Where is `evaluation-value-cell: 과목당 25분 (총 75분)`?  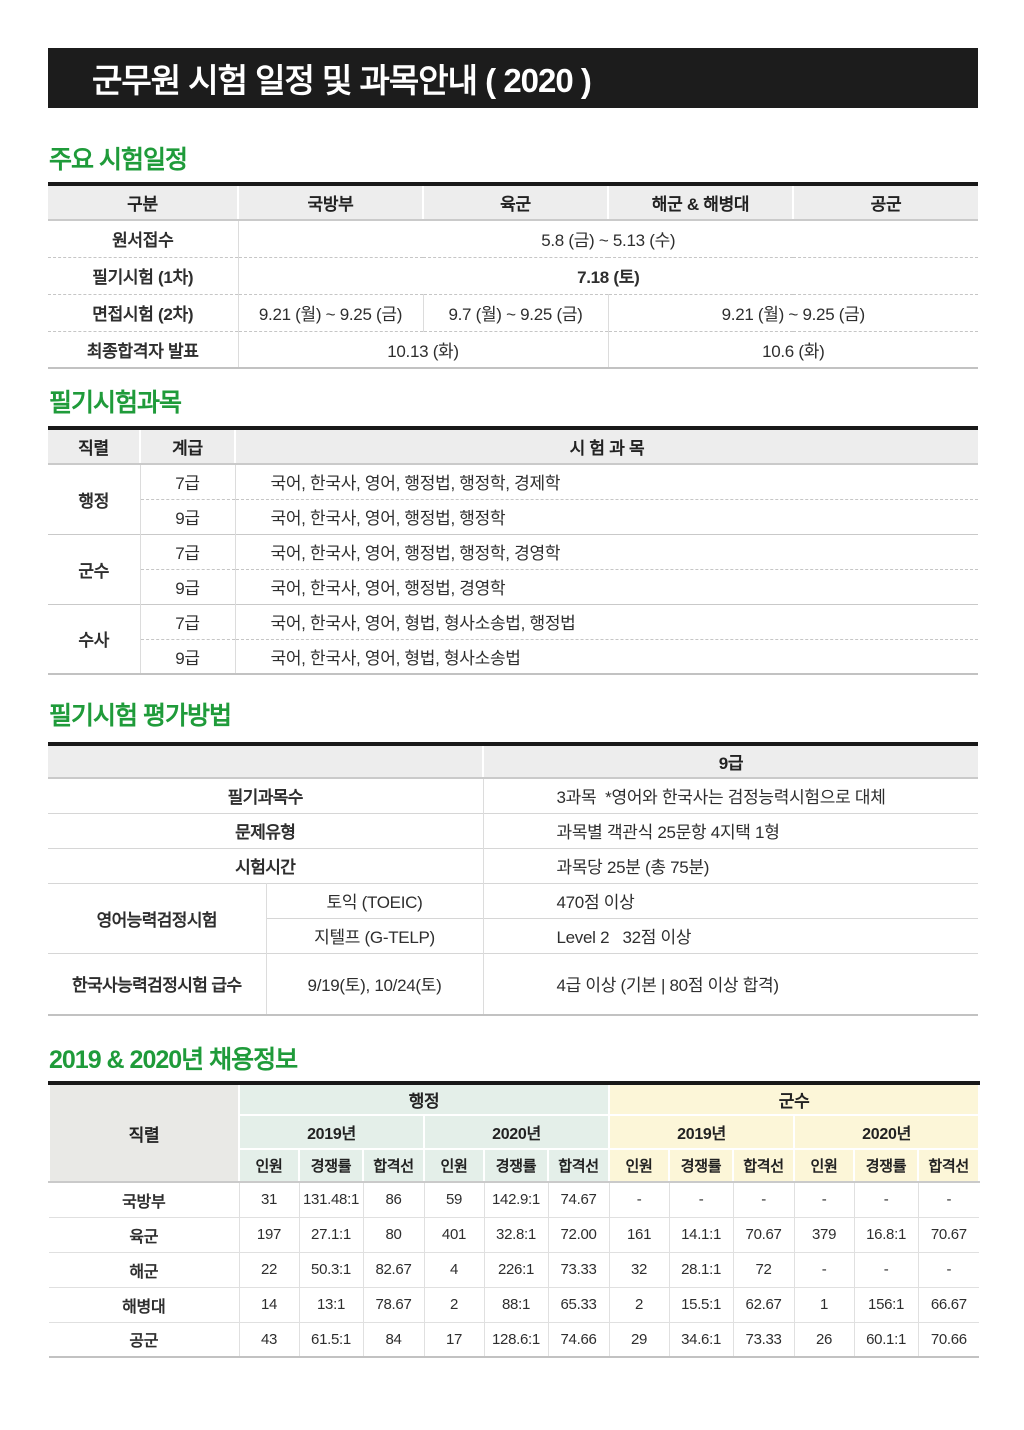
evaluation-value-cell: 과목당 25분 (총 75분) is located at coordinates (730, 865).